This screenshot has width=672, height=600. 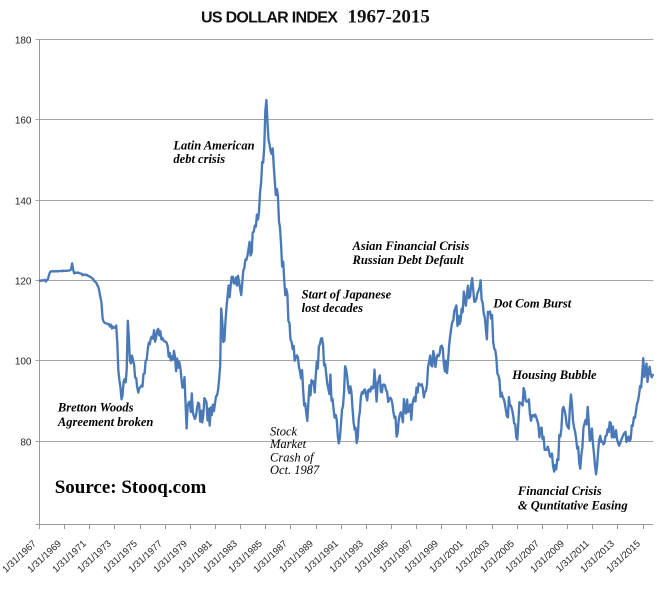 I want to click on svg-text: Start of Japanese, so click(x=347, y=295).